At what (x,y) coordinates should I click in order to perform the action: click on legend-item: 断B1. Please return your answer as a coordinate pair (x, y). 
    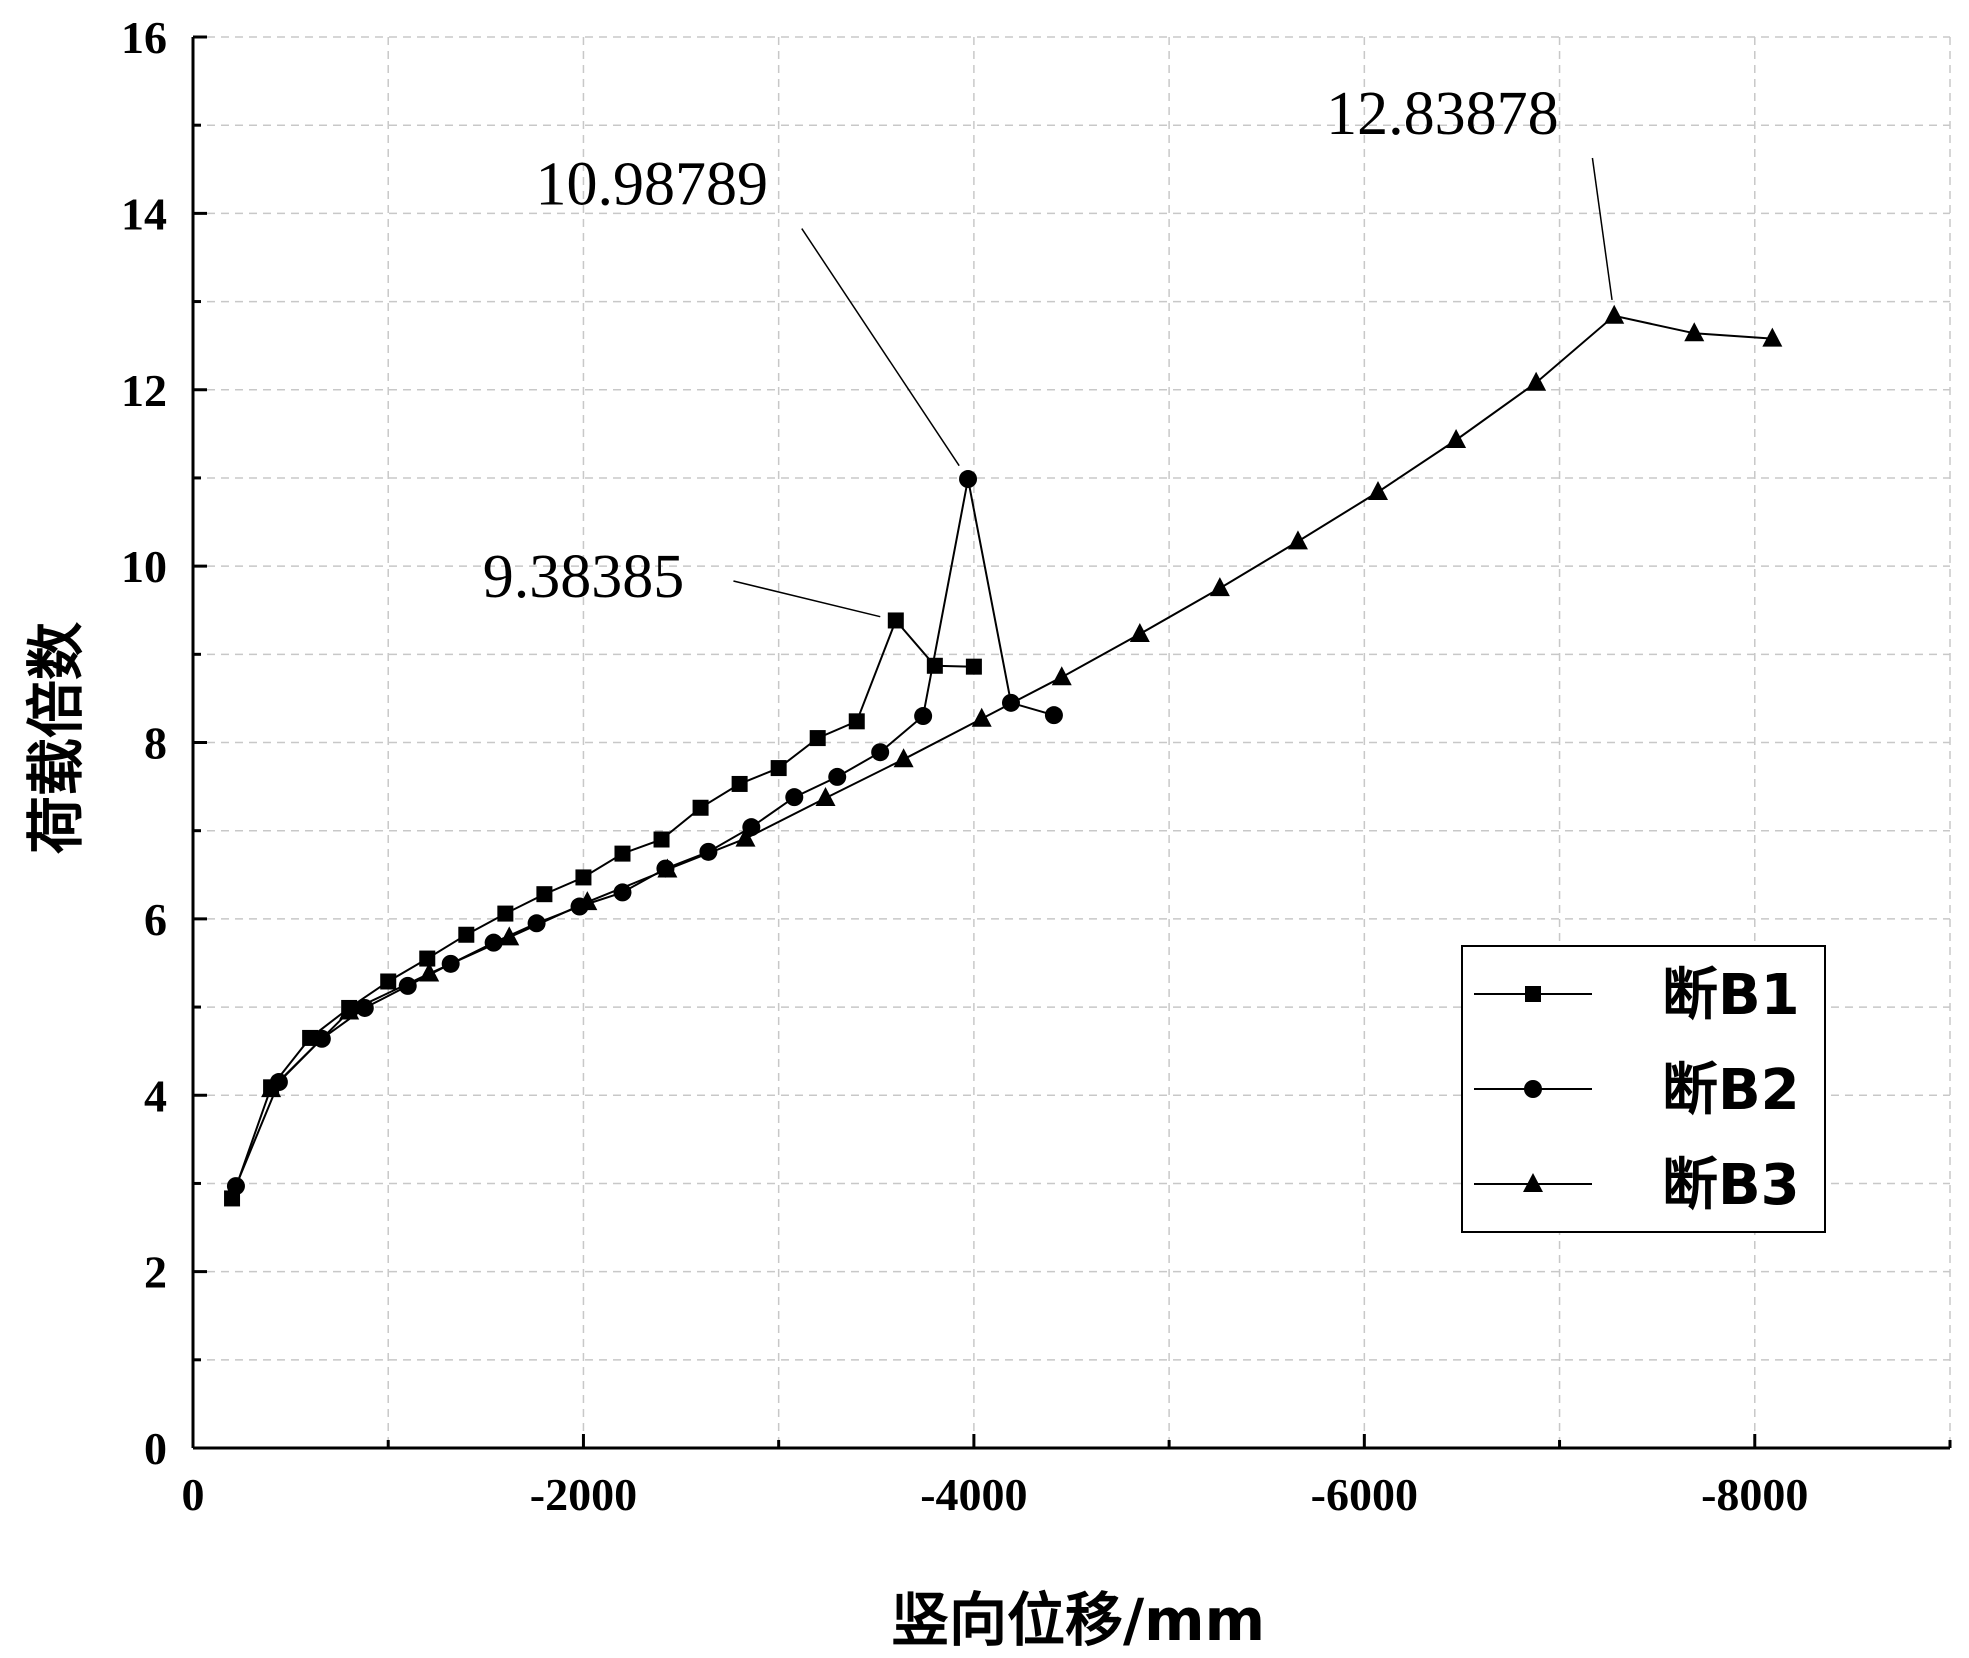
    Looking at the image, I should click on (1637, 995).